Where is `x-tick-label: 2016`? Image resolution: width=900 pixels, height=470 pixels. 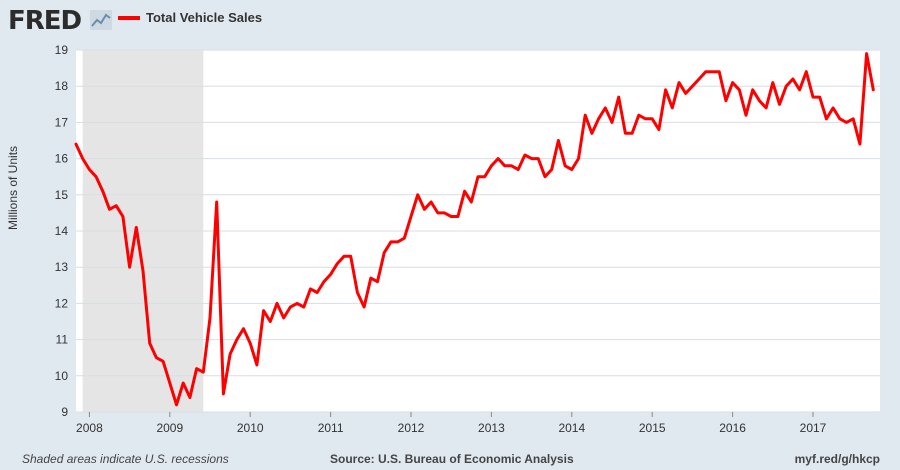 x-tick-label: 2016 is located at coordinates (732, 428).